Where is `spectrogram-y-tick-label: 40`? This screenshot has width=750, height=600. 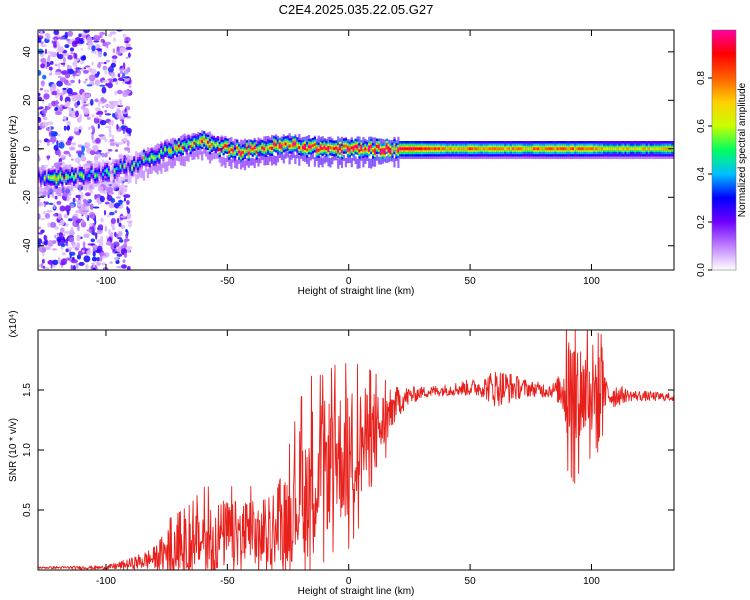
spectrogram-y-tick-label: 40 is located at coordinates (27, 52).